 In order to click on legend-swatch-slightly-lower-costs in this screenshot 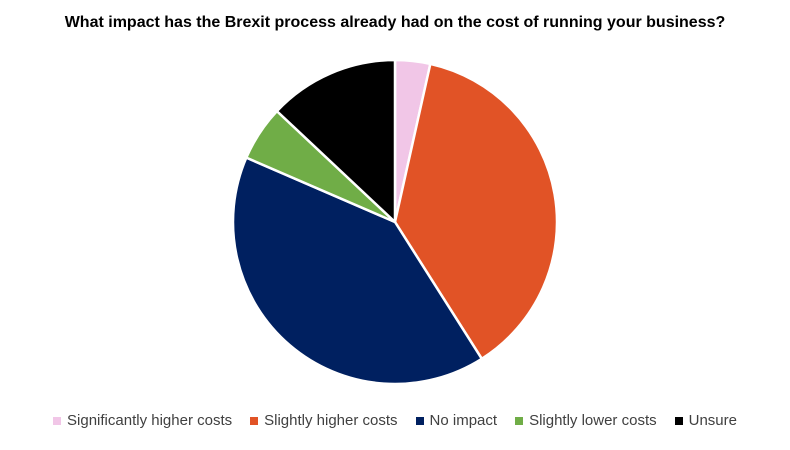, I will do `click(519, 420)`.